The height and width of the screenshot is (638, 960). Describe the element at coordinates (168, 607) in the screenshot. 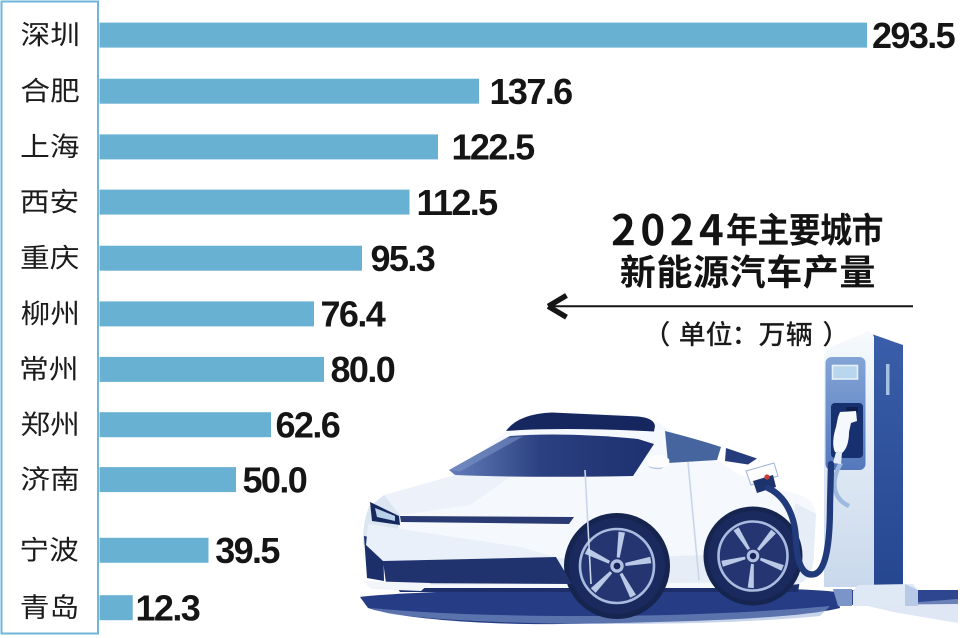

I see `svg-text: 12.3` at that location.